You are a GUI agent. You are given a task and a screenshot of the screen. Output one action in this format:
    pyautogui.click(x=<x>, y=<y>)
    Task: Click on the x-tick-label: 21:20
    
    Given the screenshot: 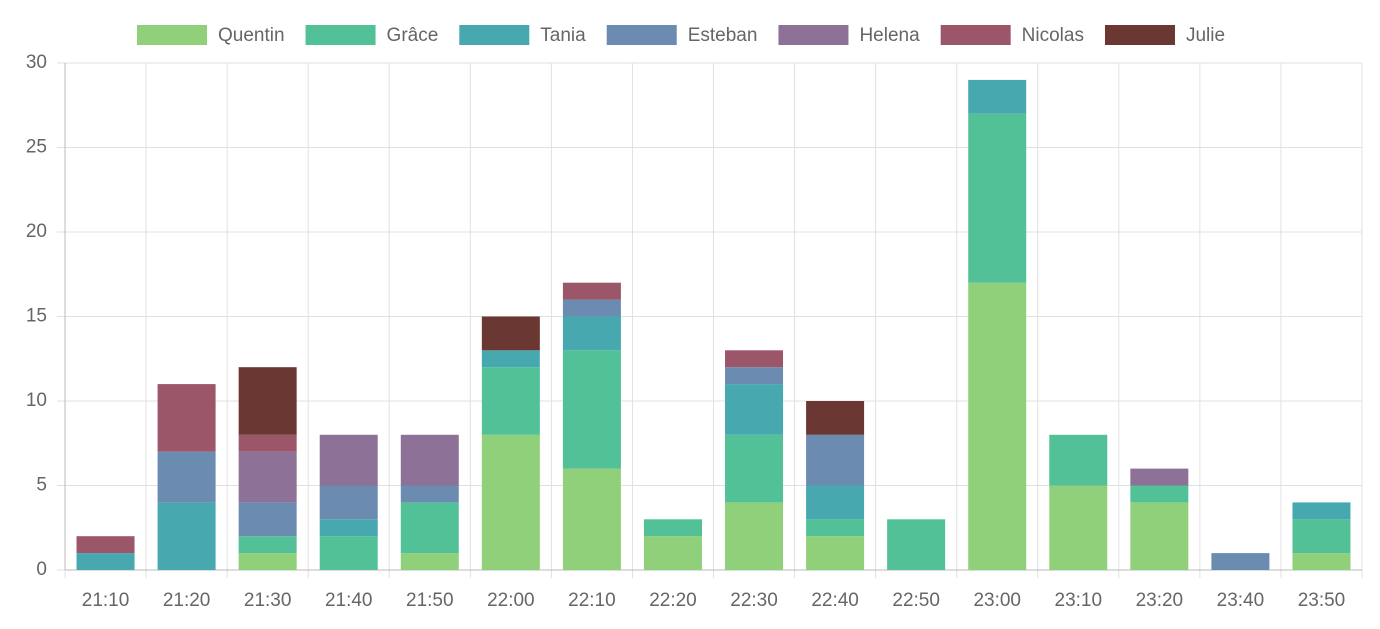 What is the action you would take?
    pyautogui.click(x=187, y=600)
    